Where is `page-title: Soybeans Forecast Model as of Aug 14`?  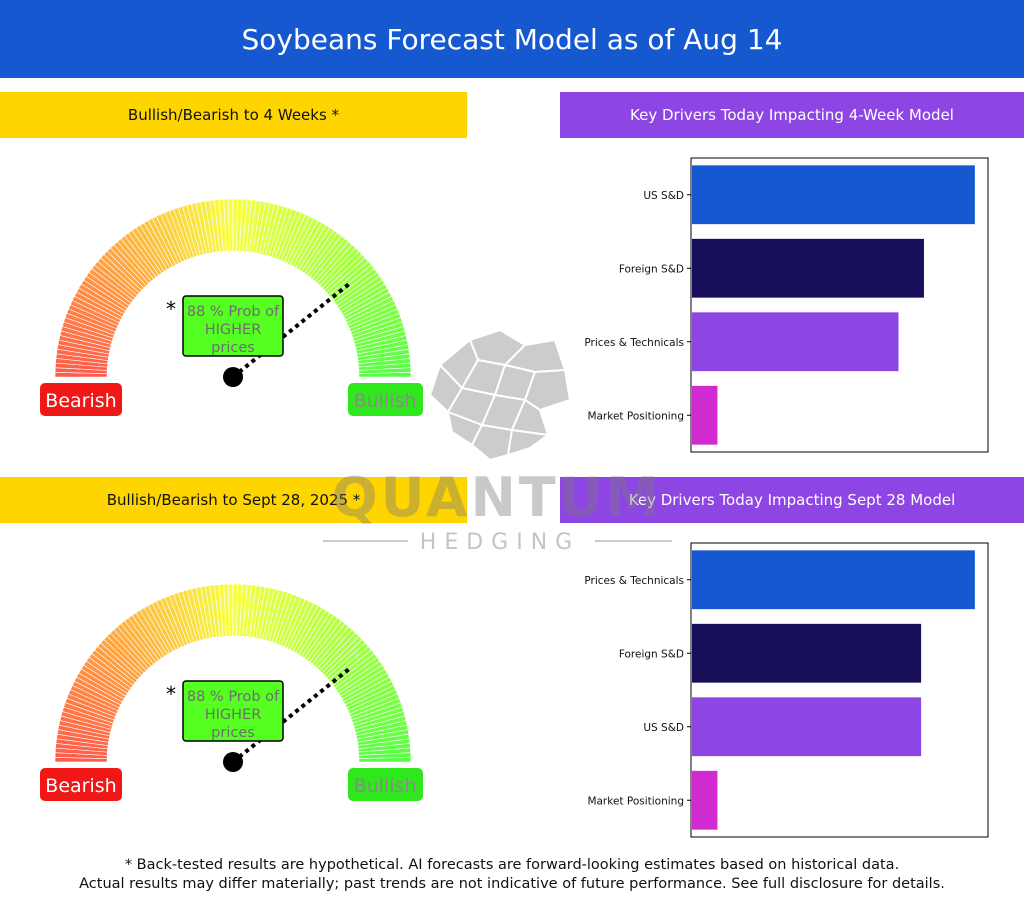
page-title: Soybeans Forecast Model as of Aug 14 is located at coordinates (512, 39).